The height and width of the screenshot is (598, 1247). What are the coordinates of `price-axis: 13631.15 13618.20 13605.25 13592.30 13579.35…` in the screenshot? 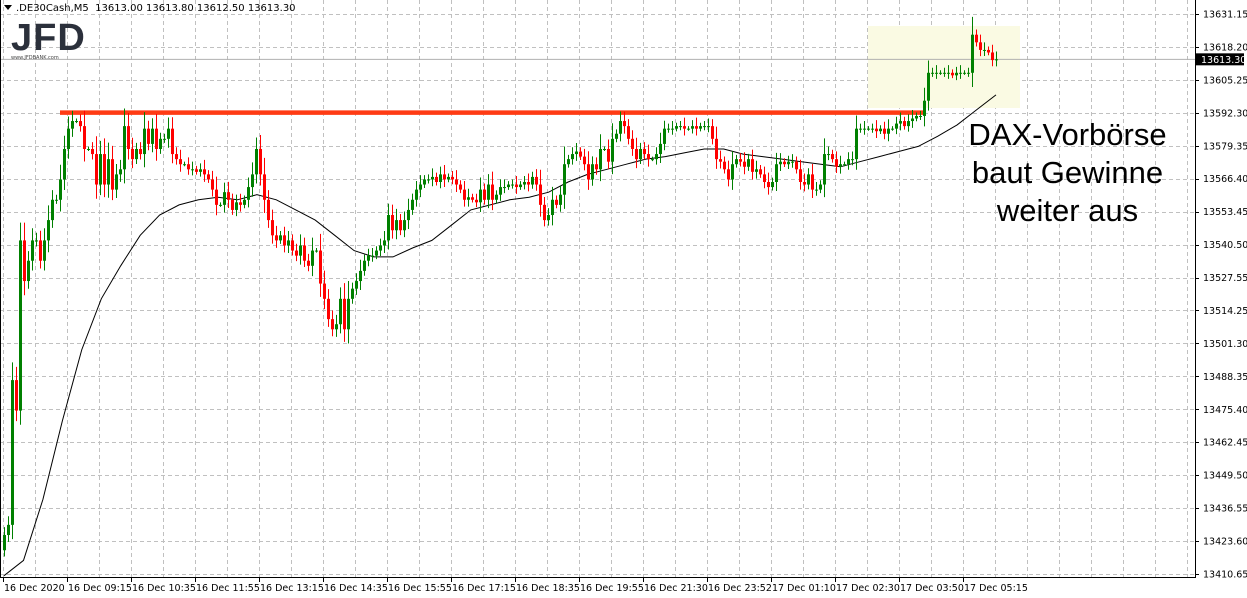 It's located at (1221, 295).